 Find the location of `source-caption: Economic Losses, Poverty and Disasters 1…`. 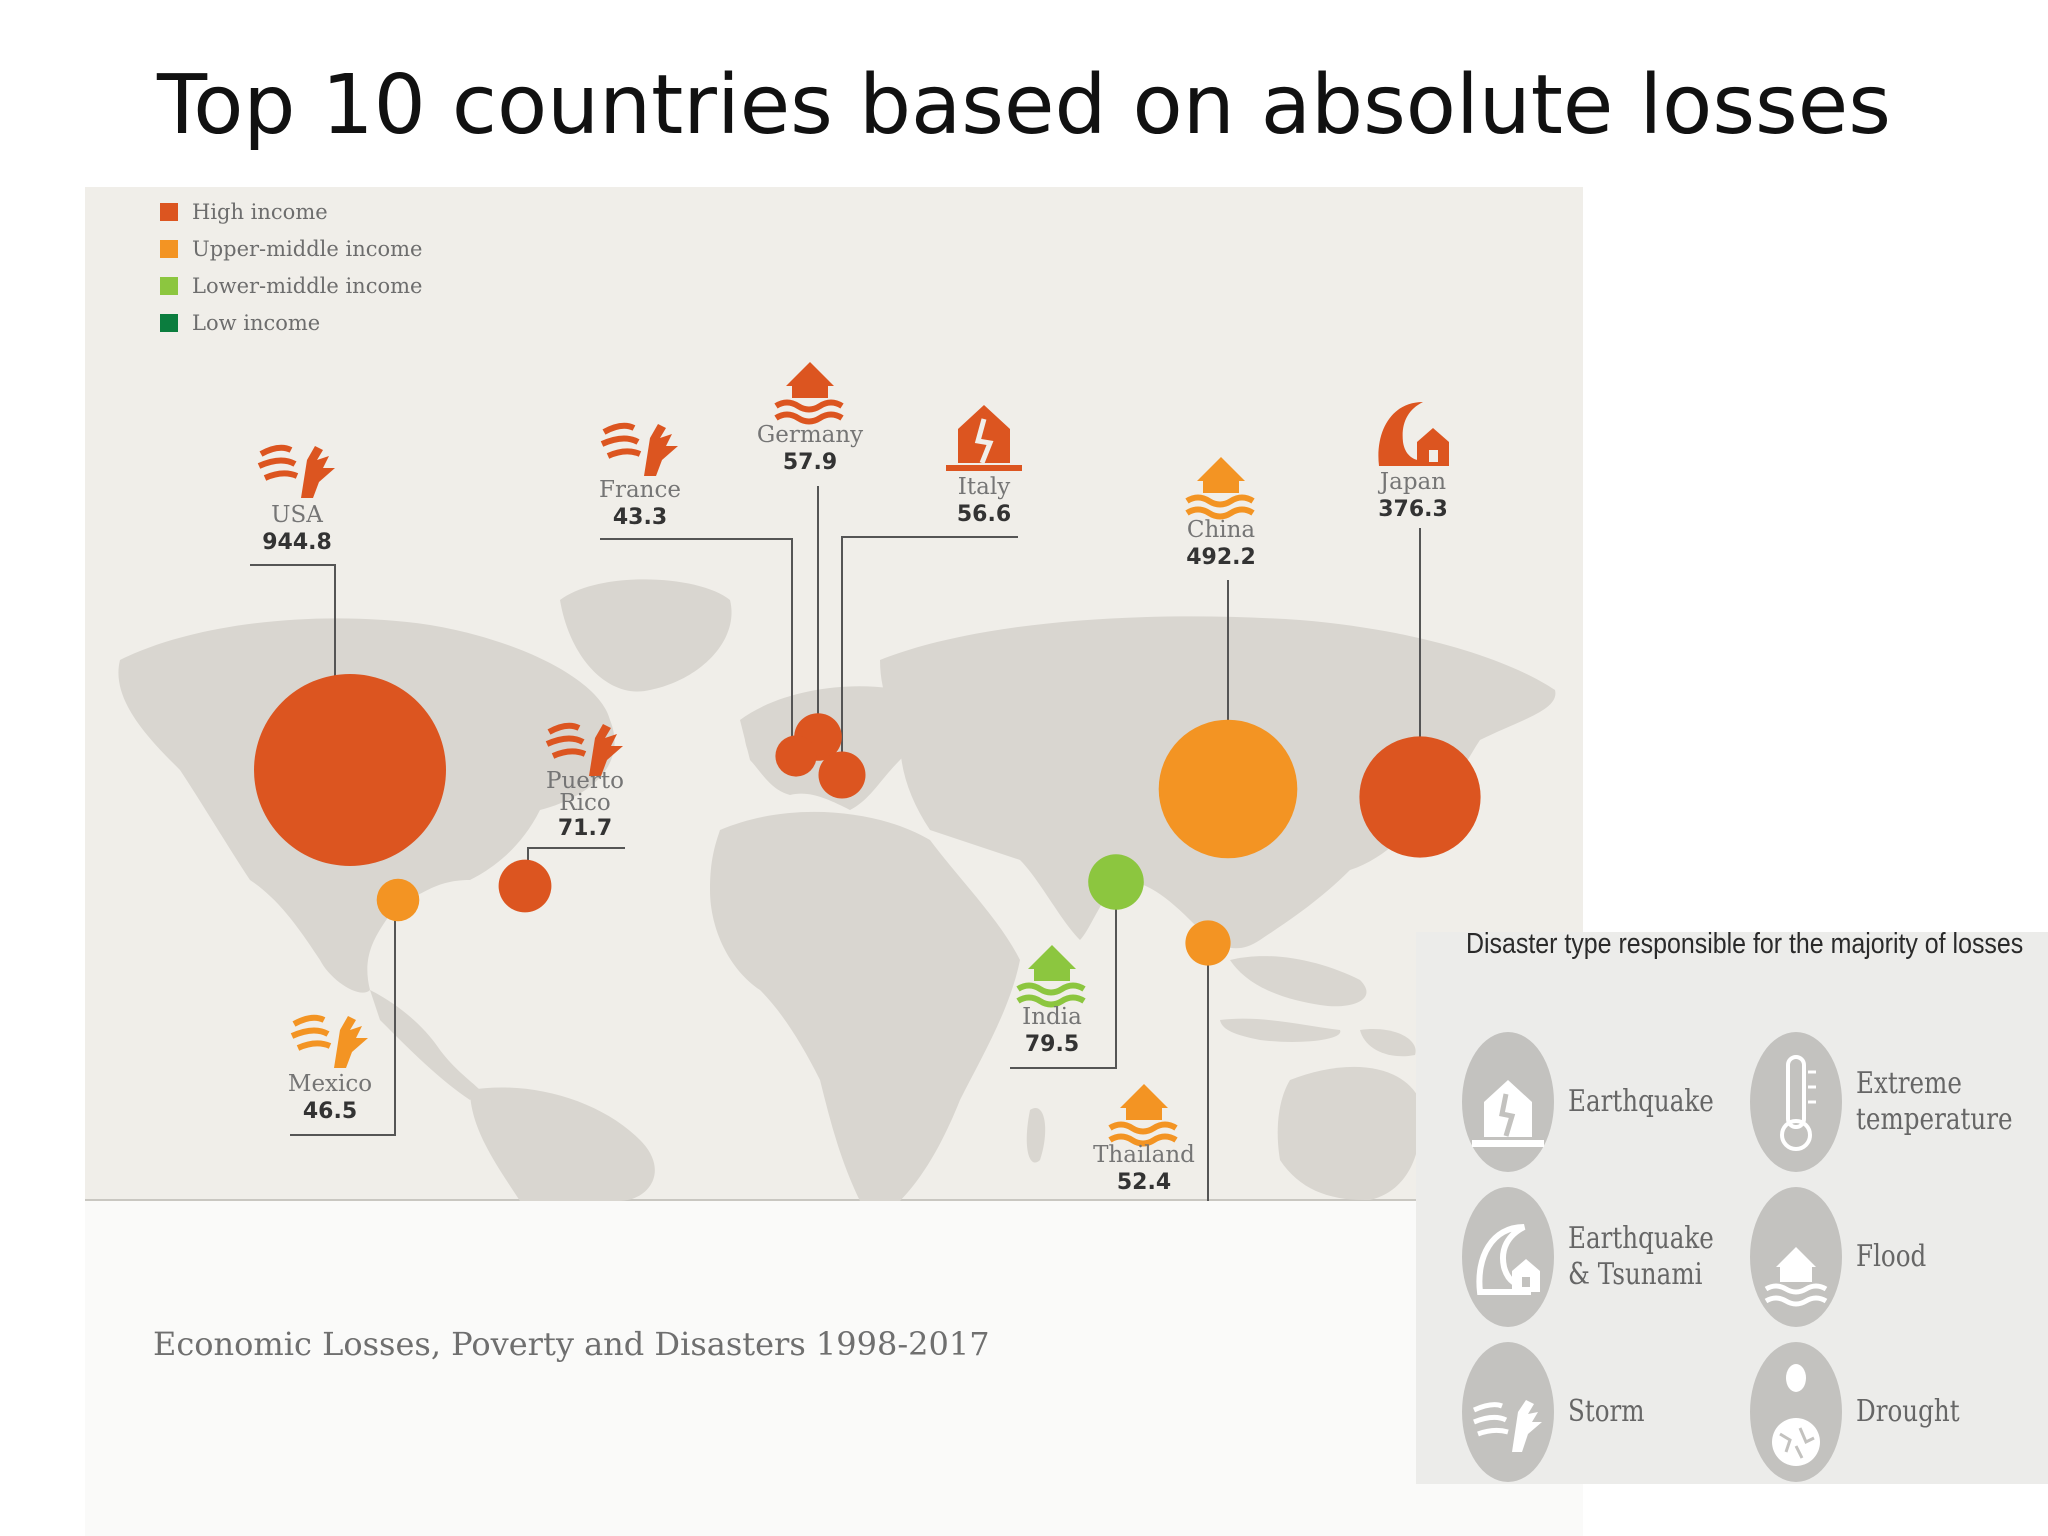

source-caption: Economic Losses, Poverty and Disasters 1… is located at coordinates (571, 1344).